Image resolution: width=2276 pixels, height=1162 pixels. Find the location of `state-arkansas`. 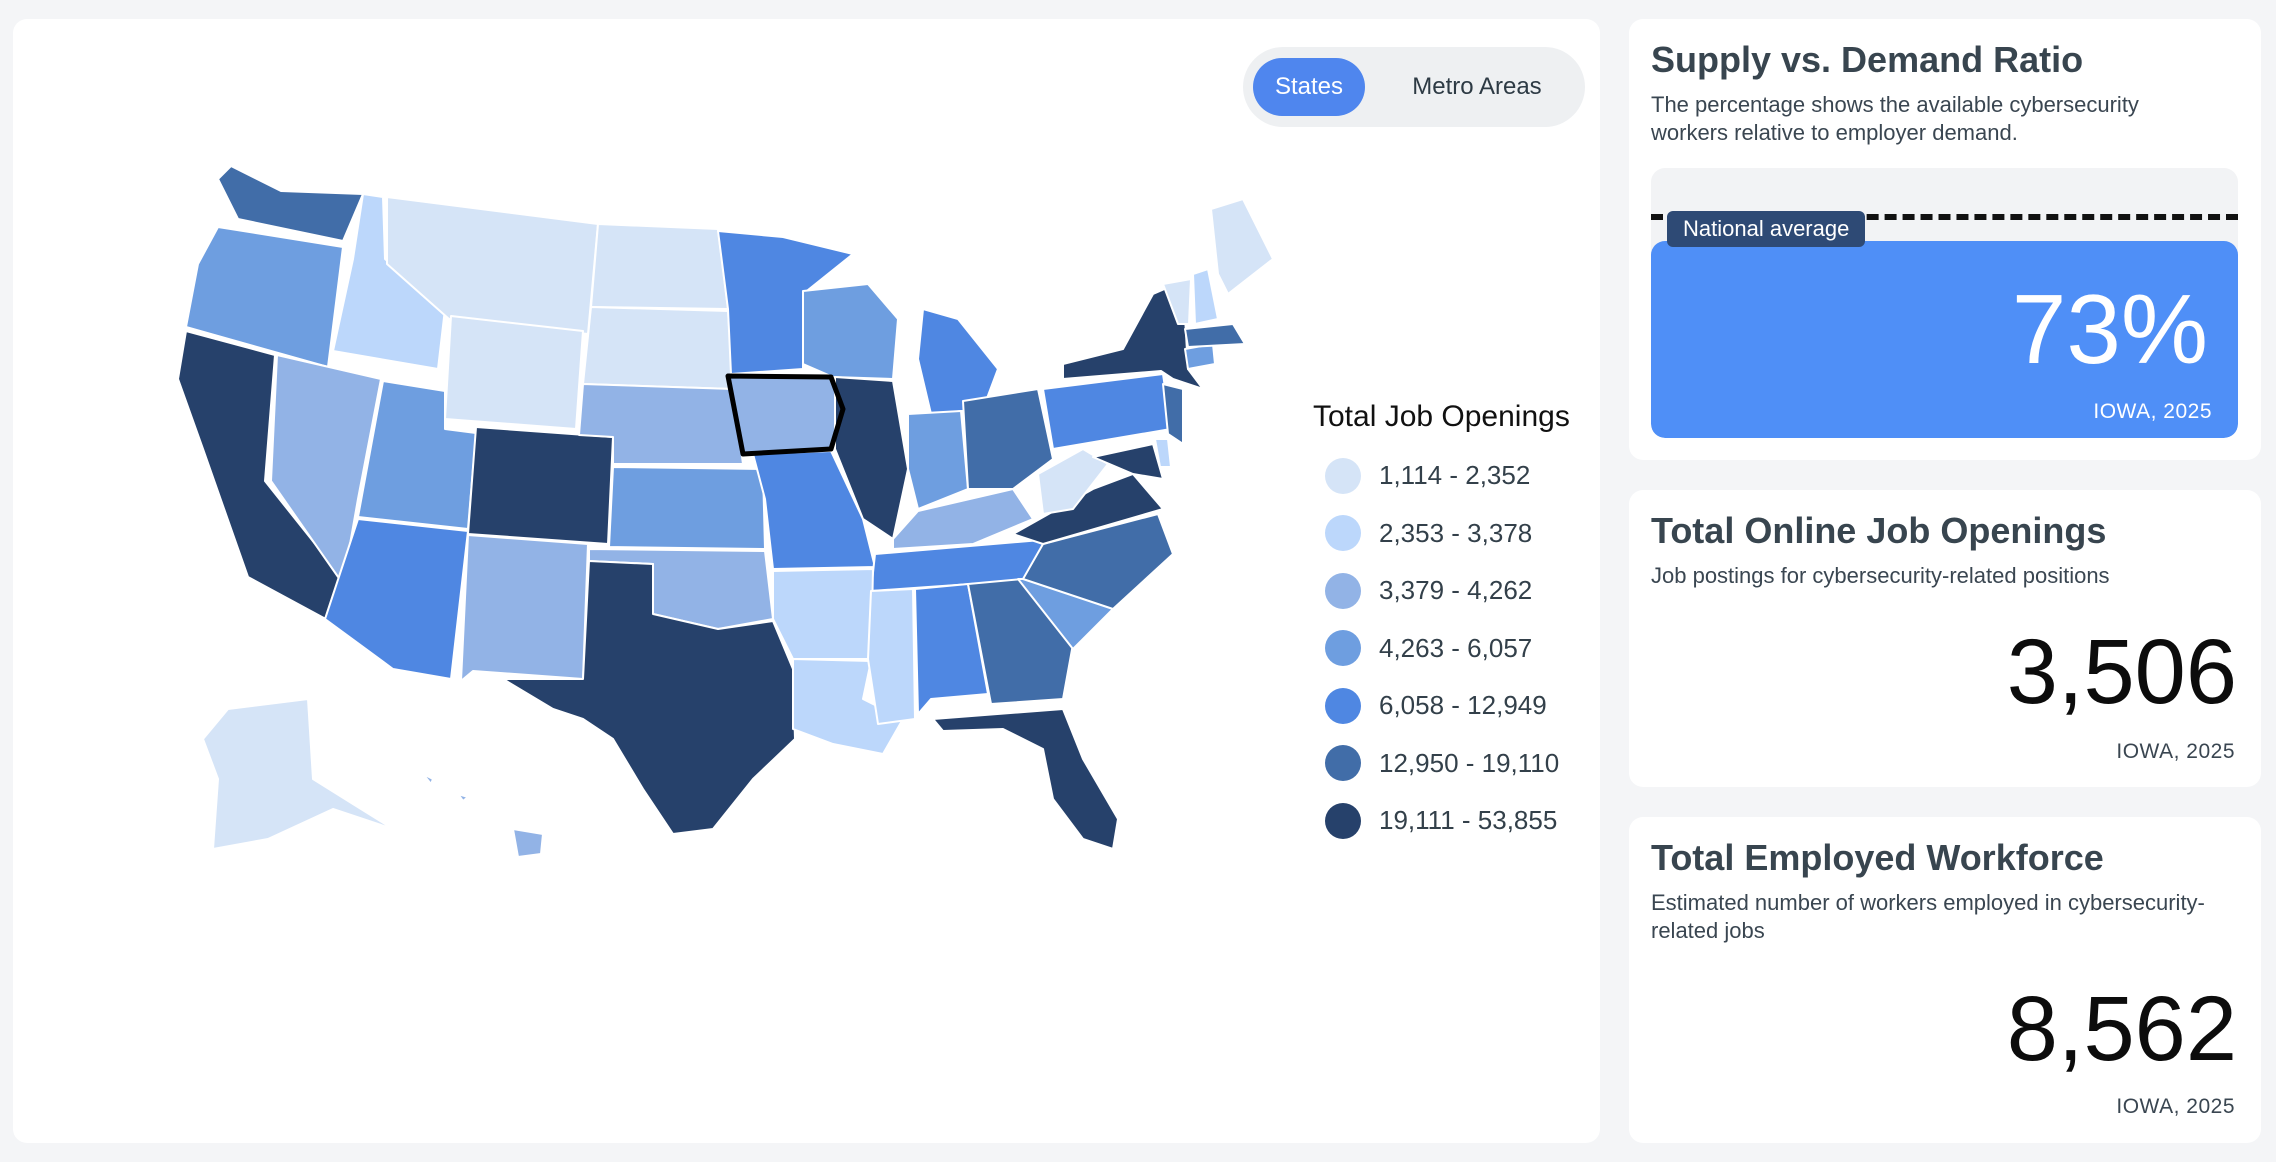

state-arkansas is located at coordinates (823, 614).